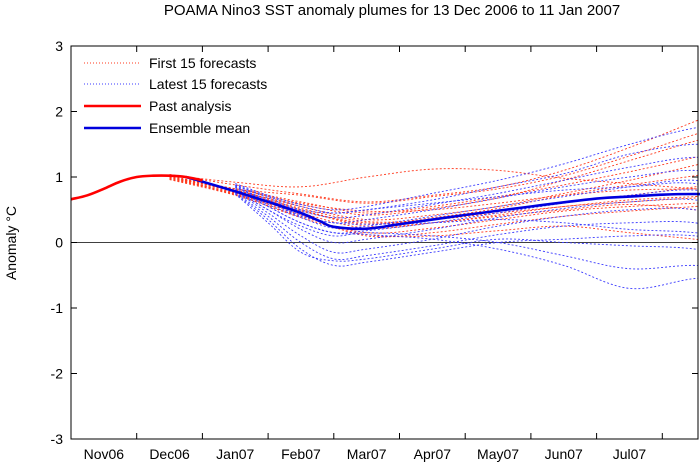 Image resolution: width=700 pixels, height=464 pixels. What do you see at coordinates (104, 454) in the screenshot?
I see `x-tick-label: Nov06` at bounding box center [104, 454].